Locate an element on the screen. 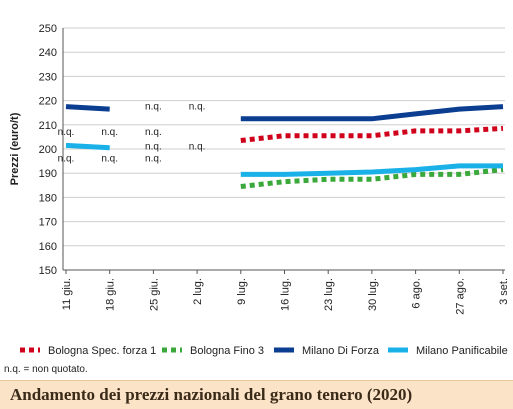 The width and height of the screenshot is (513, 409). x-tick-label: 18 giu. is located at coordinates (111, 294).